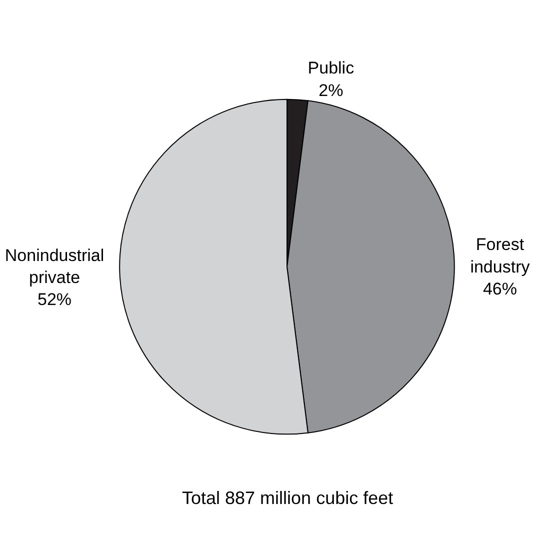 This screenshot has height=540, width=535. What do you see at coordinates (54, 266) in the screenshot?
I see `slice-label: Nonindustrial private` at bounding box center [54, 266].